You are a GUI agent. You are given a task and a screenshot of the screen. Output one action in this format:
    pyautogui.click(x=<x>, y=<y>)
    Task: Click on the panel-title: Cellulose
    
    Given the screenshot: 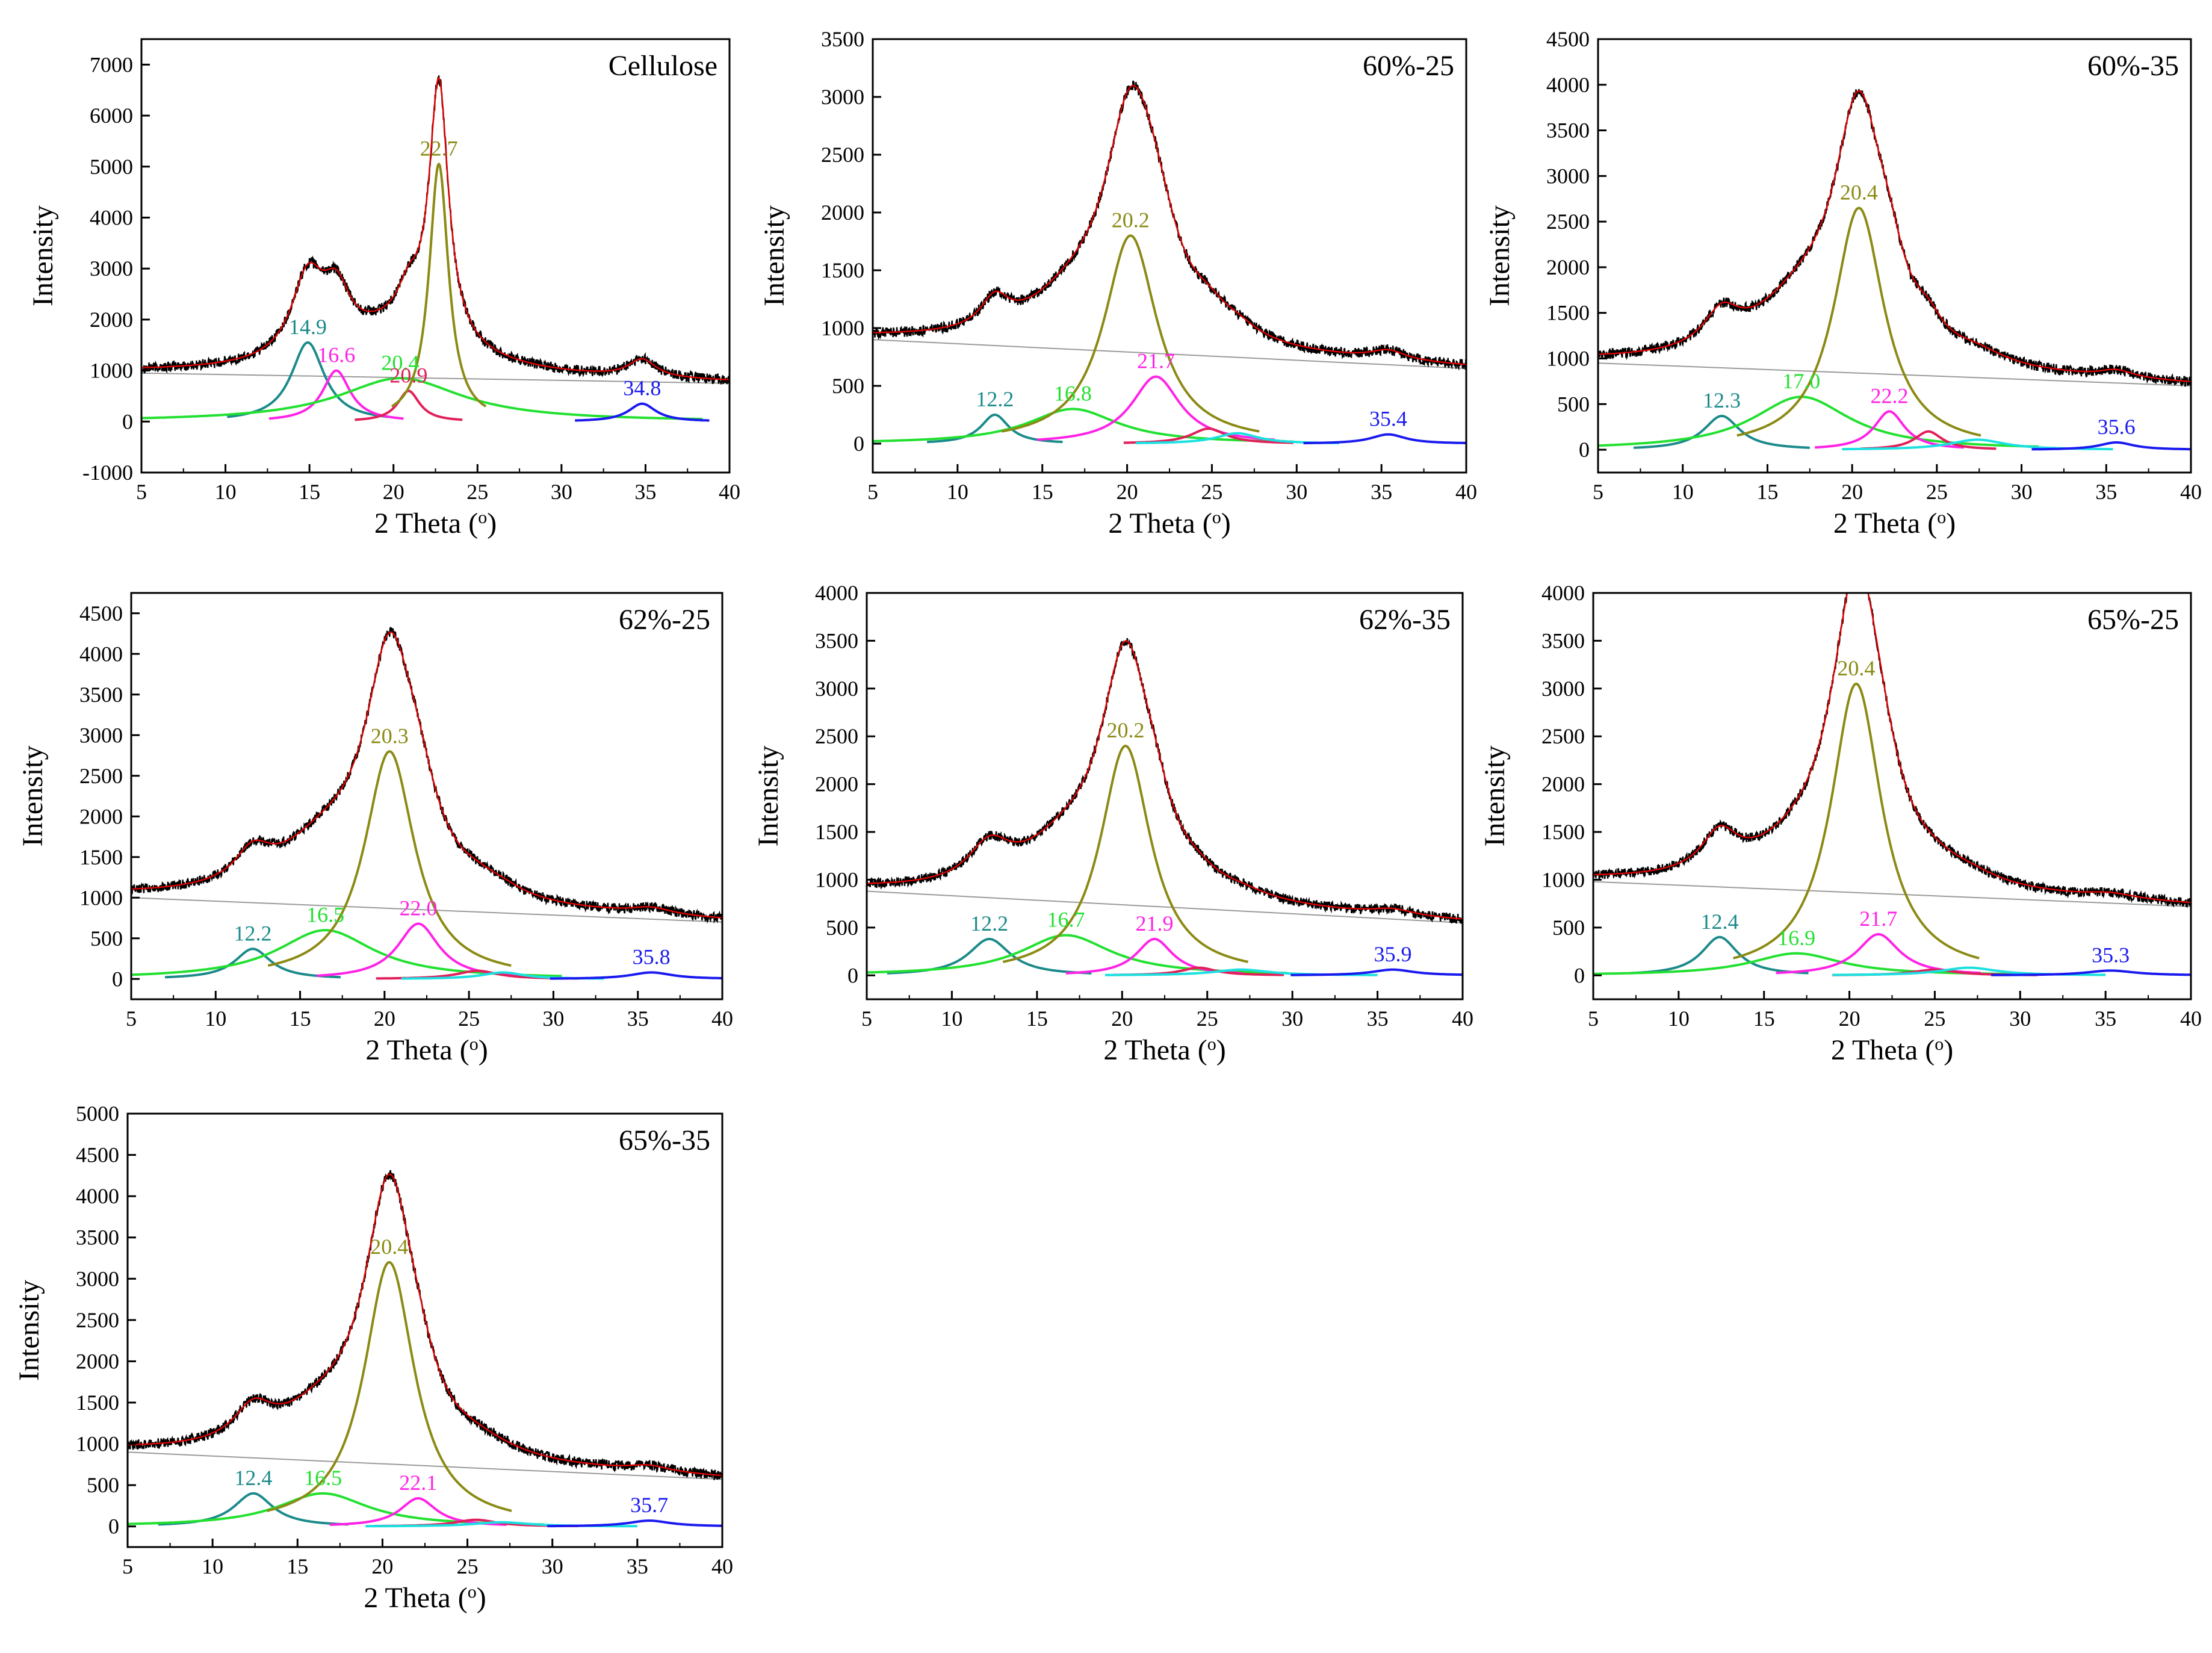 What is the action you would take?
    pyautogui.click(x=663, y=66)
    